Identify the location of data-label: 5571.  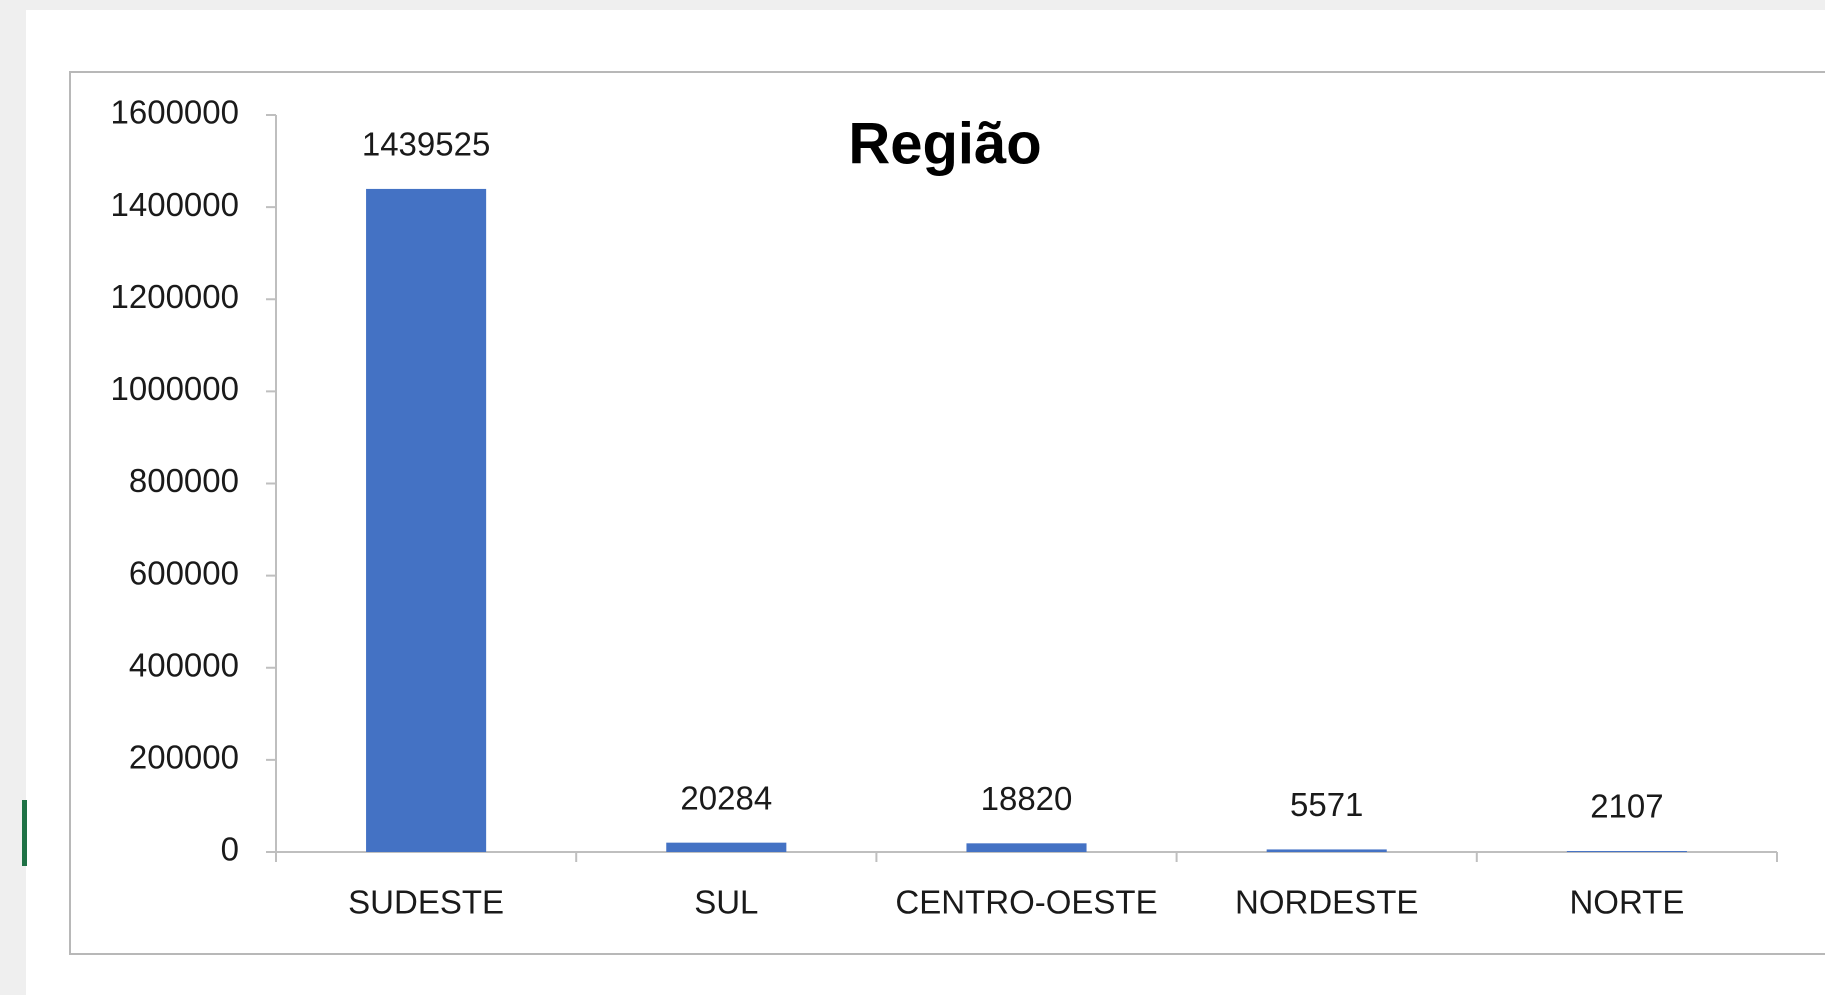
(1326, 804).